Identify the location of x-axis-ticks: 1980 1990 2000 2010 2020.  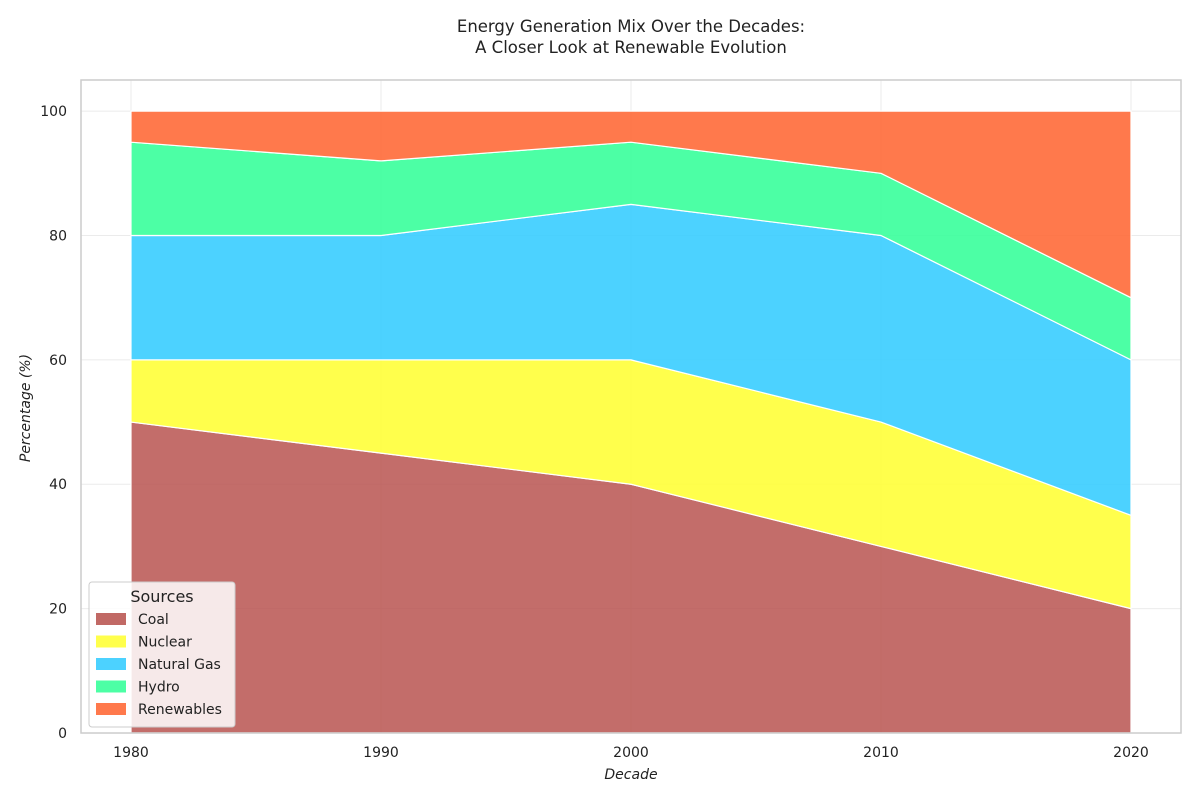
(631, 753).